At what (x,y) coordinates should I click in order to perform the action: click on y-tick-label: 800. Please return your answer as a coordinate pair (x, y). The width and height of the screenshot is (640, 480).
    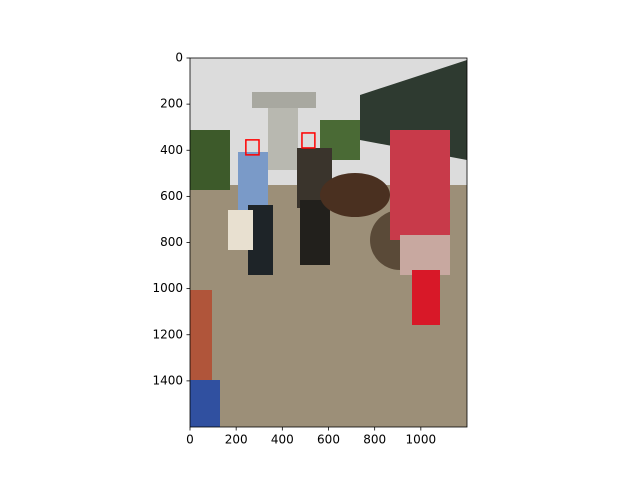
    Looking at the image, I should click on (171, 242).